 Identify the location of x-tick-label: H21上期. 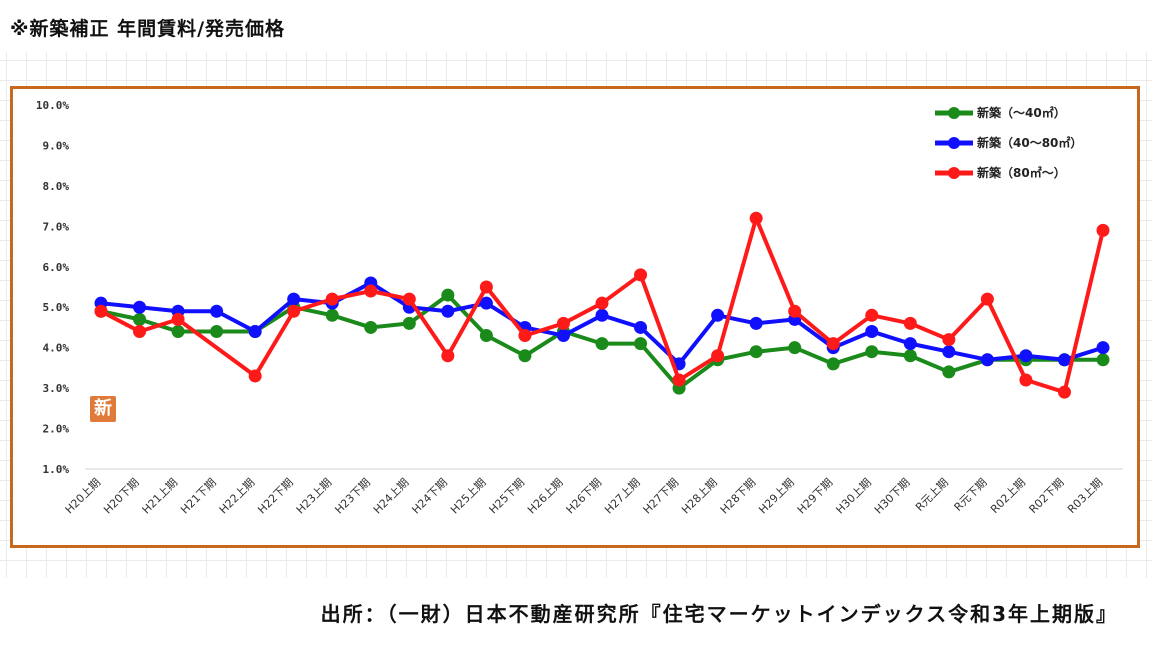
(160, 496).